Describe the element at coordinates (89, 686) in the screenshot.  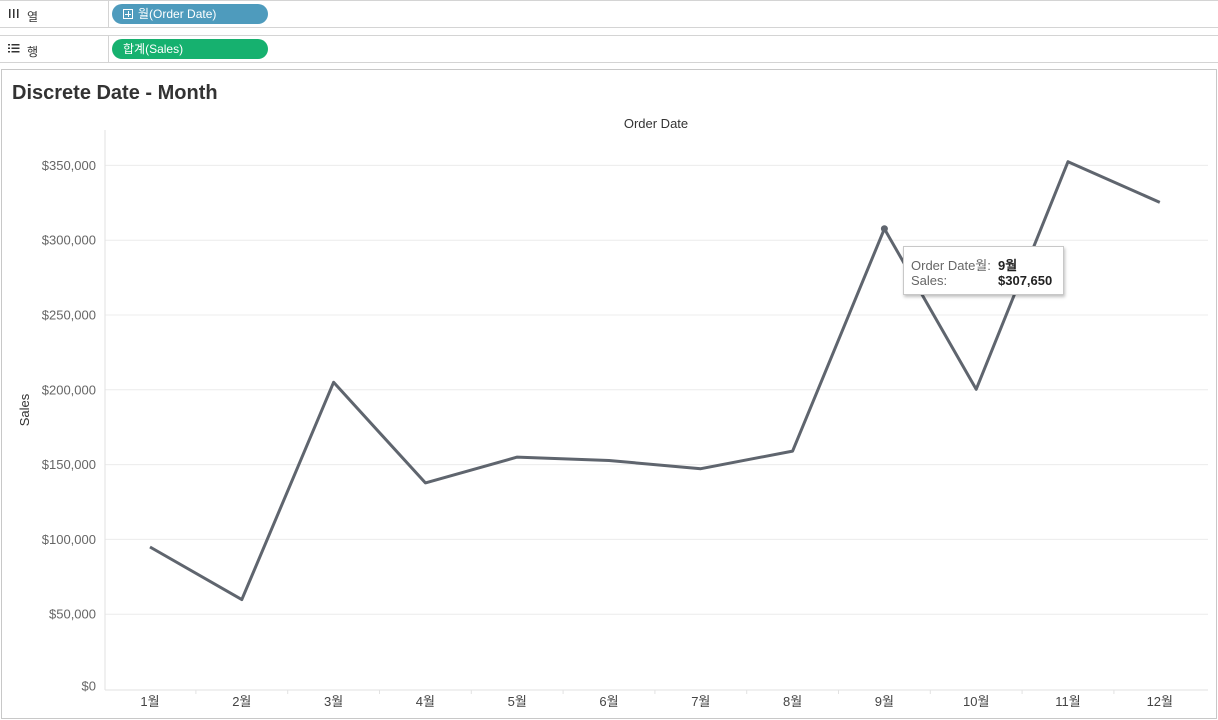
I see `y-tick-label: $0` at that location.